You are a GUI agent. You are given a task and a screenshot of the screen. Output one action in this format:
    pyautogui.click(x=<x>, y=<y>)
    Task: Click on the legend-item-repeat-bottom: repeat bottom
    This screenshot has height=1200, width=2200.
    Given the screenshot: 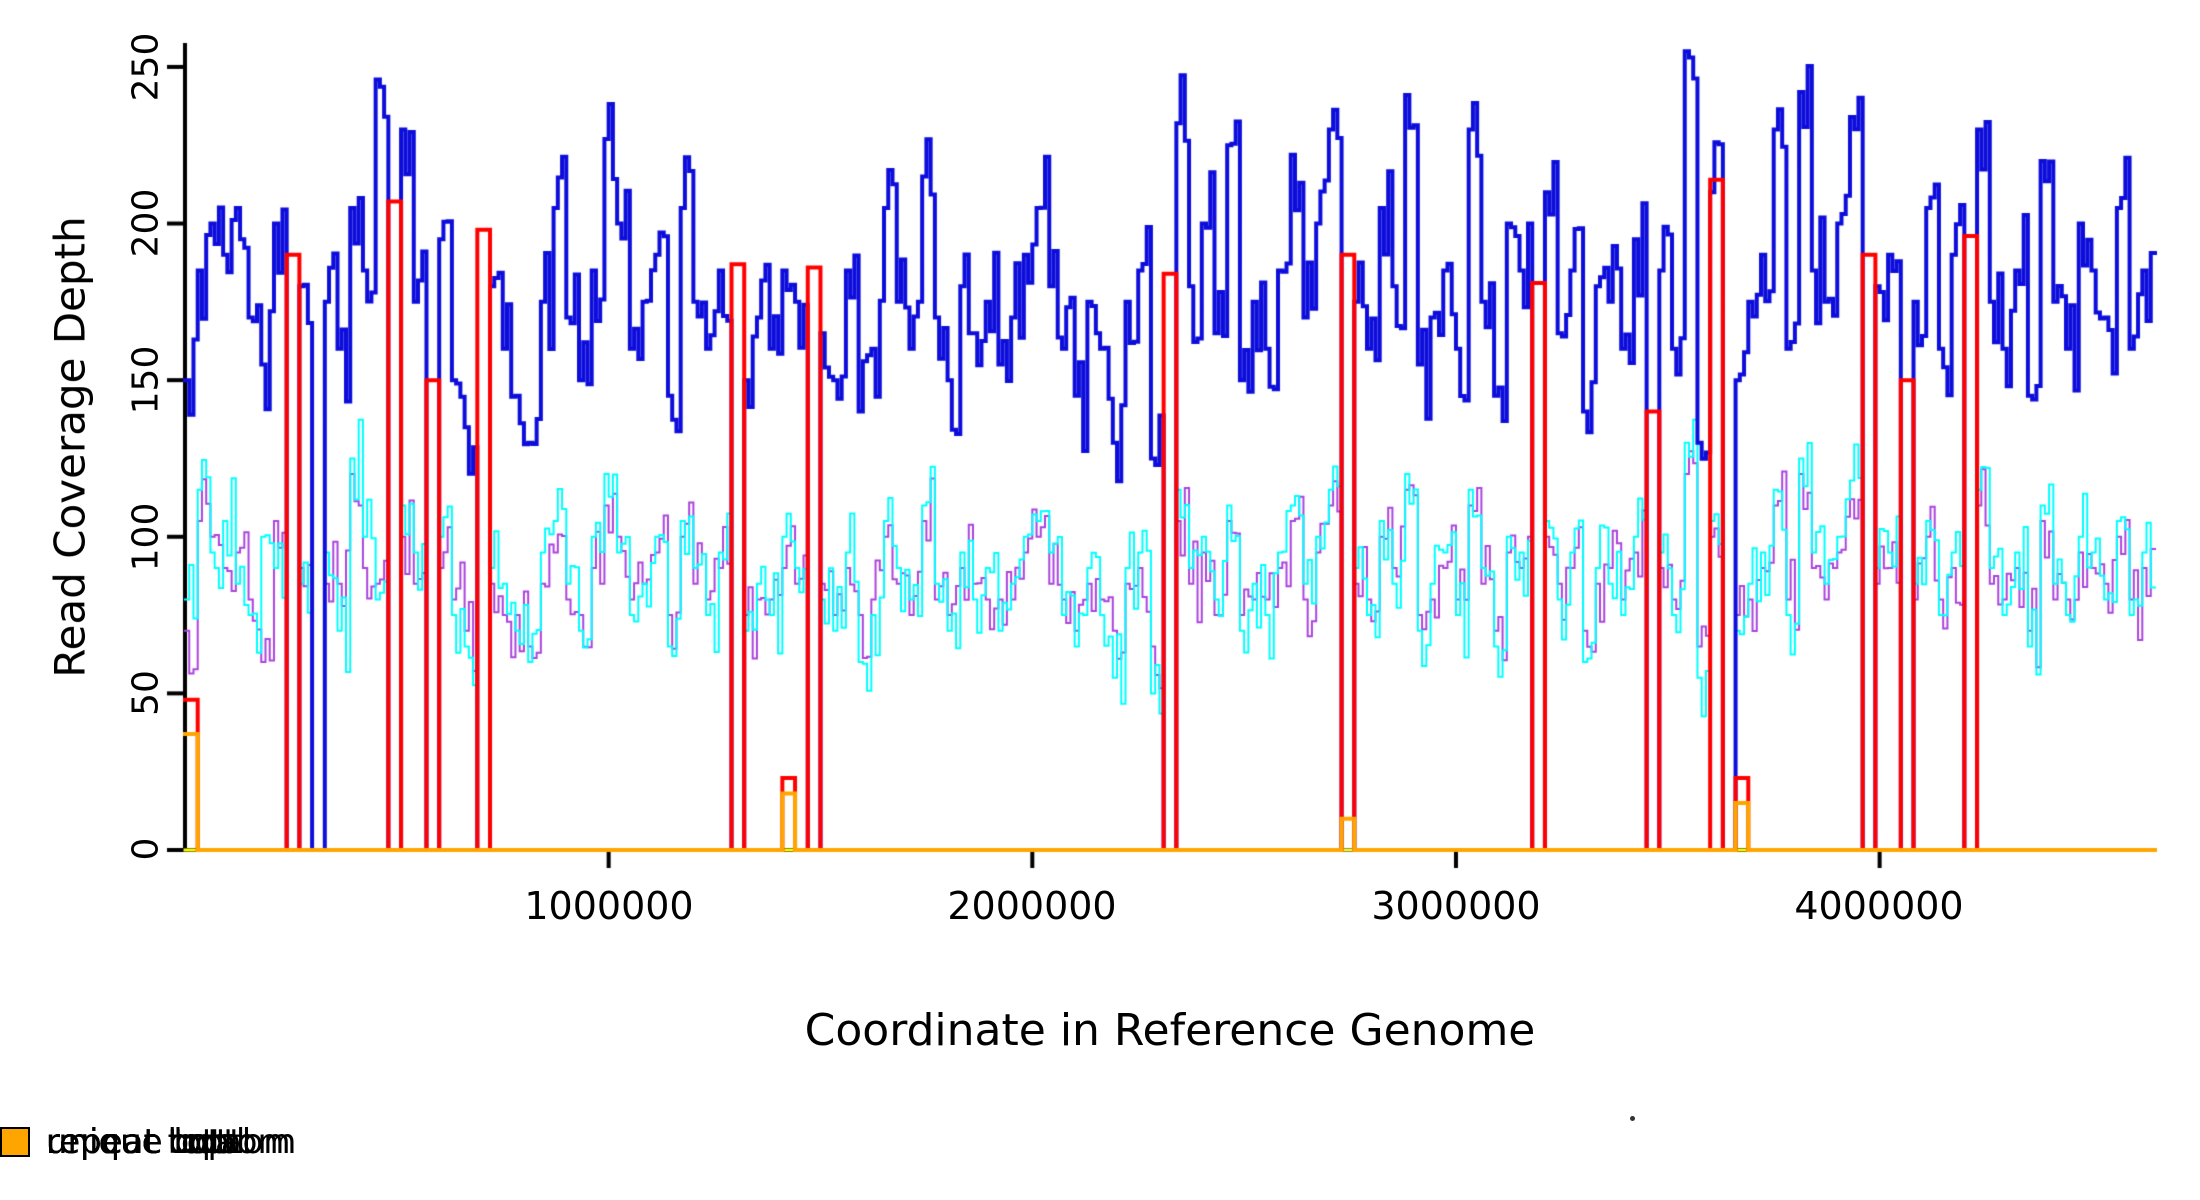 What is the action you would take?
    pyautogui.click(x=145, y=1142)
    